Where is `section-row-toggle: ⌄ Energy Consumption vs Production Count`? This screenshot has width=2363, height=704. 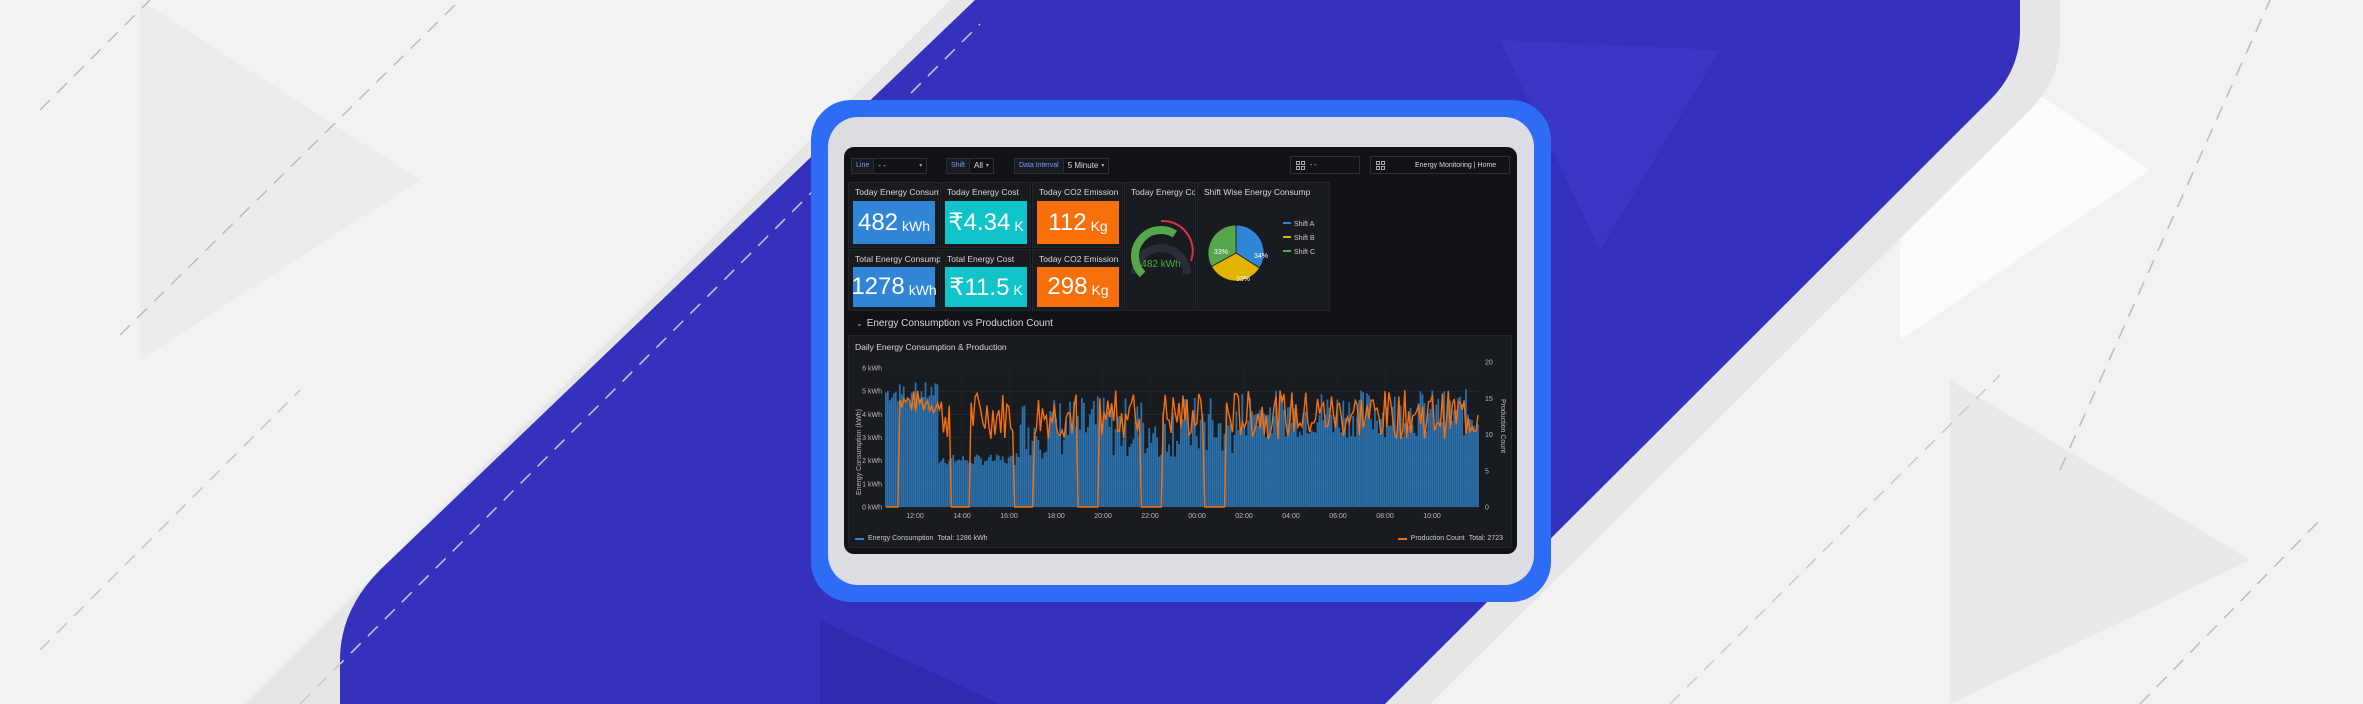
section-row-toggle: ⌄ Energy Consumption vs Production Count is located at coordinates (1180, 323).